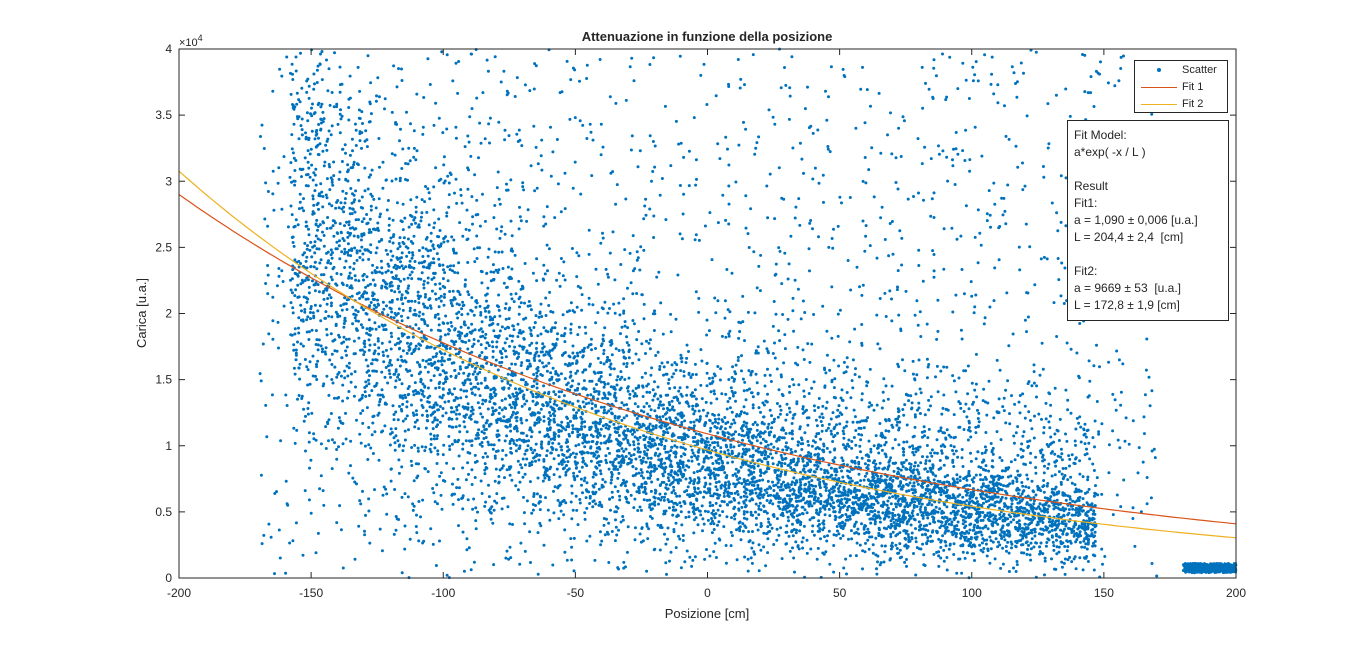 This screenshot has height=651, width=1366. What do you see at coordinates (163, 512) in the screenshot?
I see `y-tick-label: 0.5` at bounding box center [163, 512].